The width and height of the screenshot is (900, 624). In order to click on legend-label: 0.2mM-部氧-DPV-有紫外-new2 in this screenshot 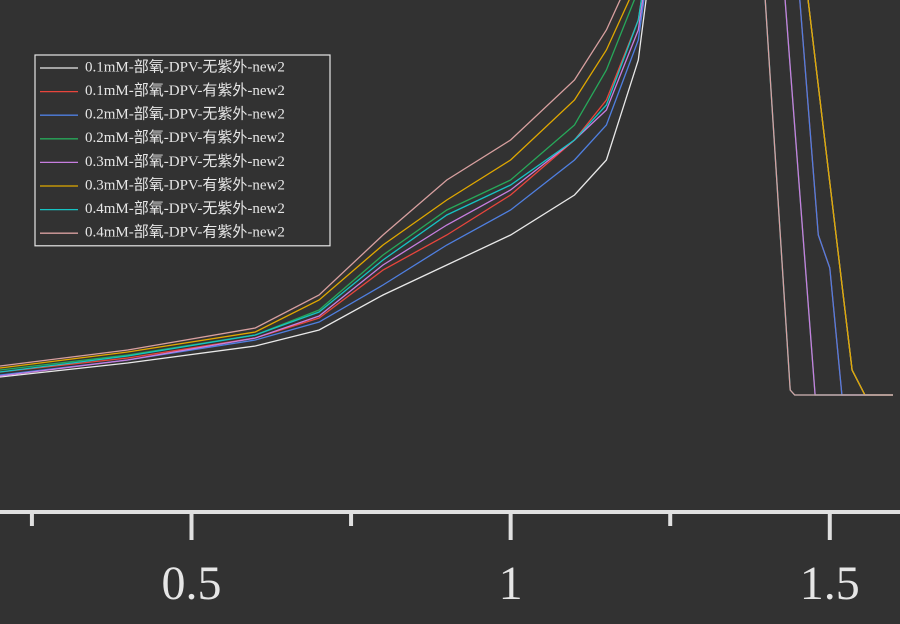, I will do `click(185, 137)`.